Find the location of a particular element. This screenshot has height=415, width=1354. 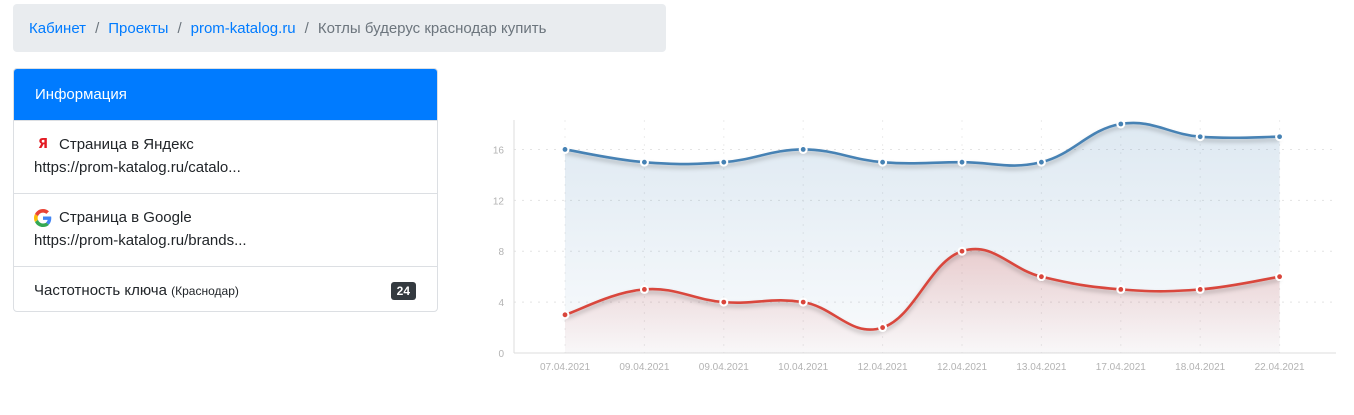

y-tick-label: 8 is located at coordinates (501, 252).